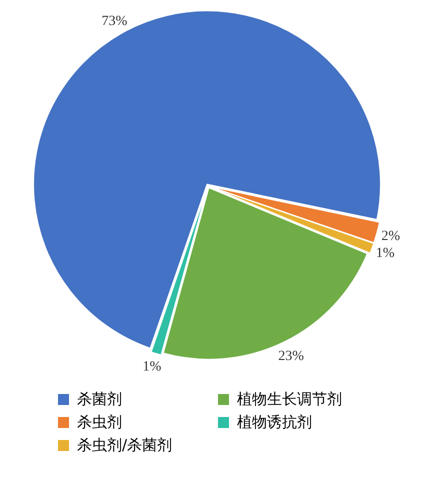 Image resolution: width=426 pixels, height=477 pixels. I want to click on legend-label: 植物生长调节剂, so click(289, 399).